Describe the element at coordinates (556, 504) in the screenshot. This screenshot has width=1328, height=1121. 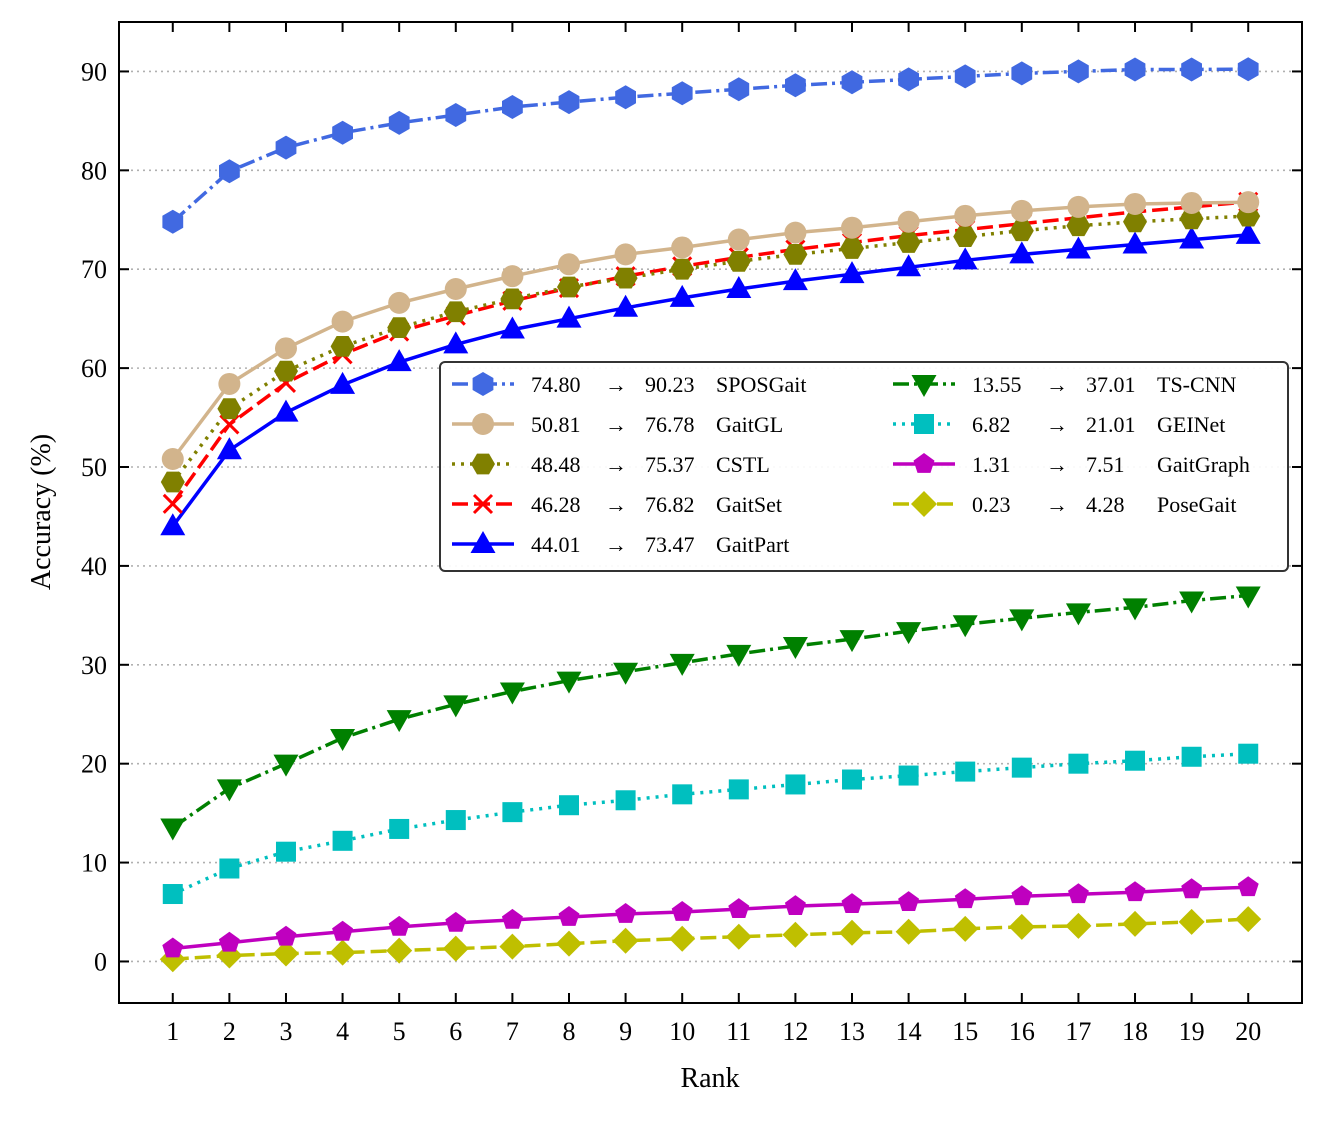
I see `legend-start-gaitset: 46.28` at that location.